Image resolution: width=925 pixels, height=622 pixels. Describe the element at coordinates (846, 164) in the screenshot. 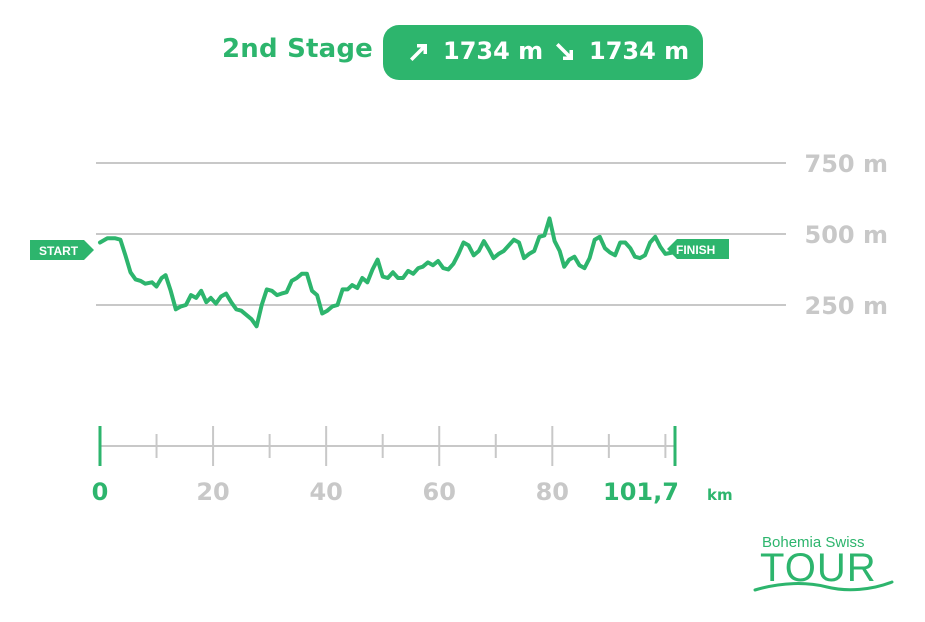

I see `y-tick-label-750: 750 m` at that location.